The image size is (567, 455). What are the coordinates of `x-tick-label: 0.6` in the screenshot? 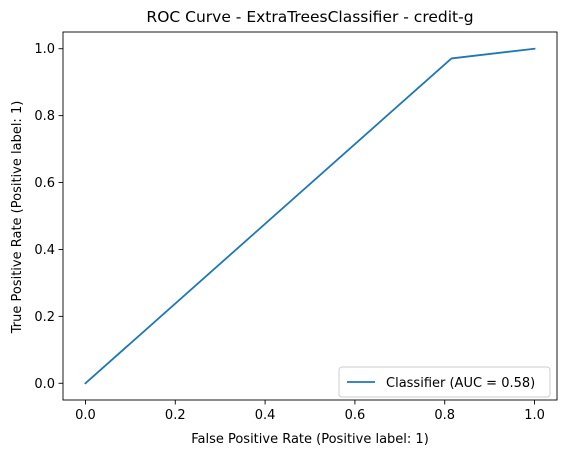 It's located at (355, 415).